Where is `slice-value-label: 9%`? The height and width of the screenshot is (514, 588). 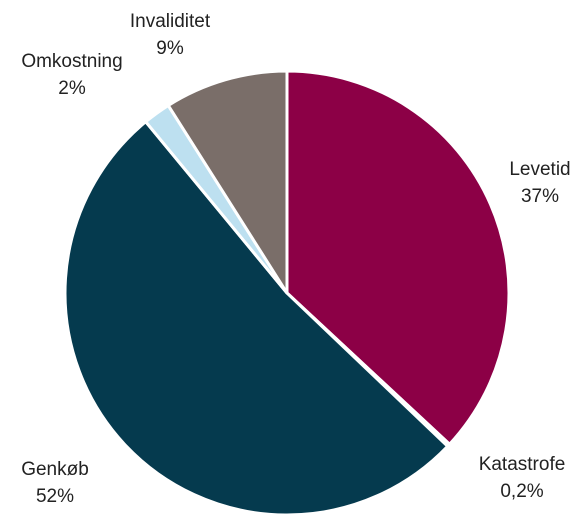 slice-value-label: 9% is located at coordinates (170, 48).